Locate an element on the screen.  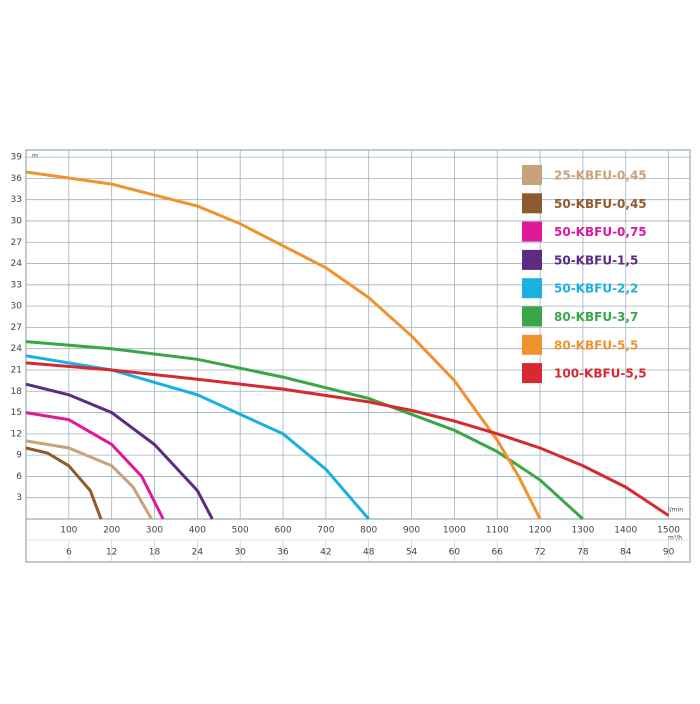
y-tick-label: 6 is located at coordinates (19, 477).